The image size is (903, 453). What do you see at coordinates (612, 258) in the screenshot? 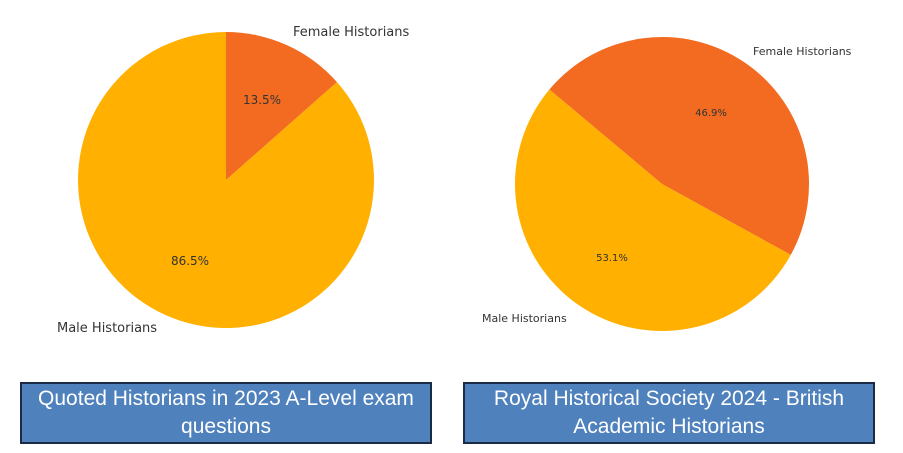
I see `pie-1-pct-male: 53.1%` at bounding box center [612, 258].